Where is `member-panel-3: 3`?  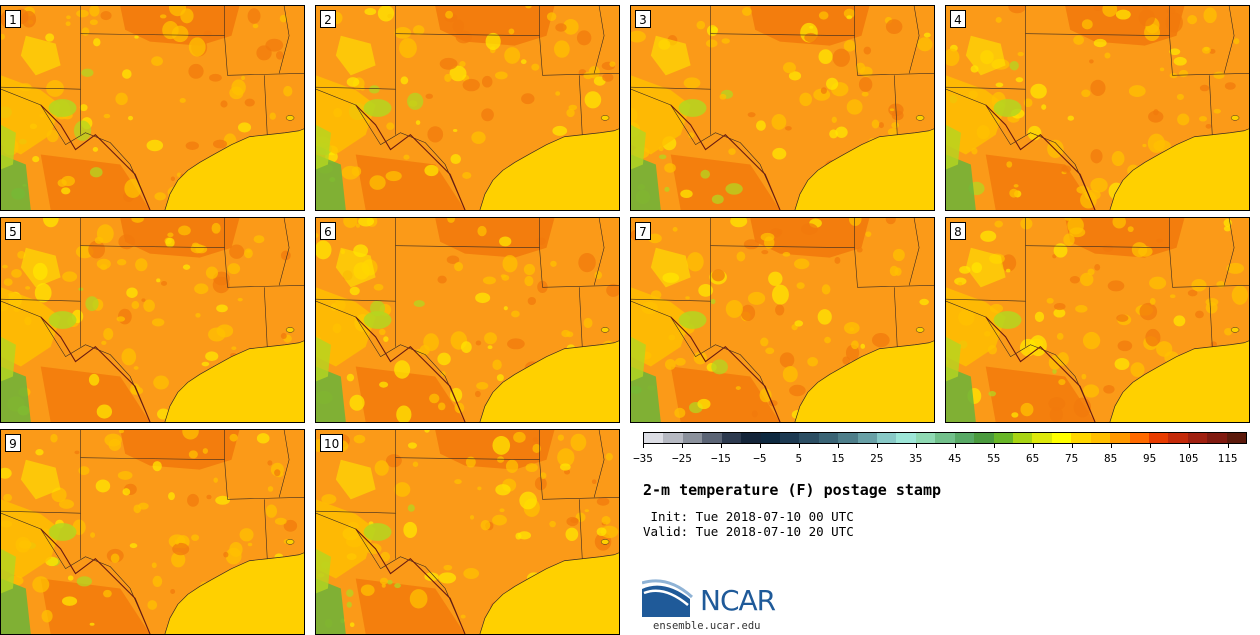
member-panel-3: 3 is located at coordinates (782, 108).